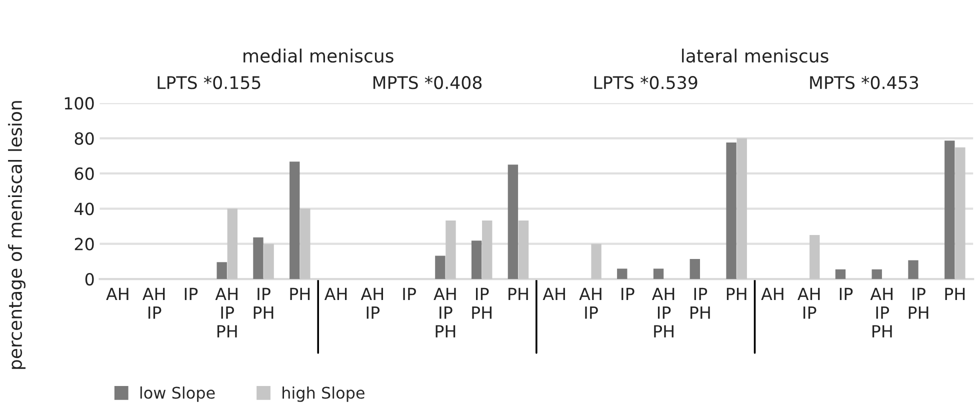  Describe the element at coordinates (17, 235) in the screenshot. I see `y-axis-title: percentage of meniscal lesion` at that location.